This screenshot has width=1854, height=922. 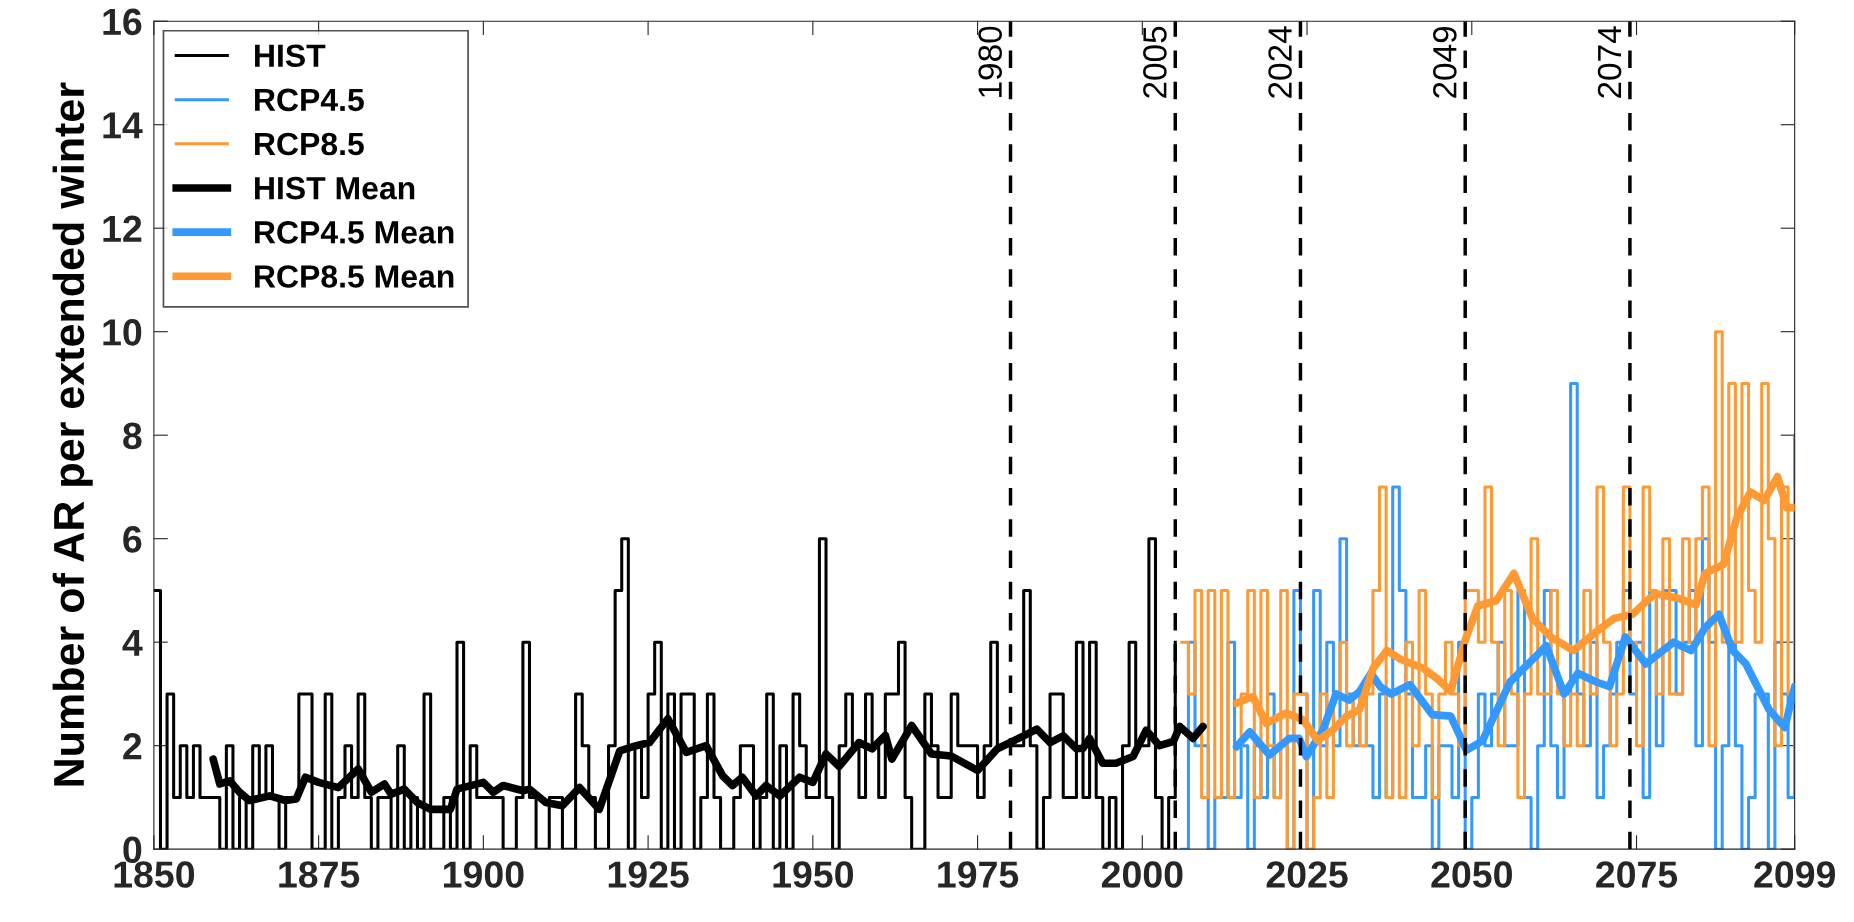 I want to click on x-tick-label: 2050, so click(x=1471, y=874).